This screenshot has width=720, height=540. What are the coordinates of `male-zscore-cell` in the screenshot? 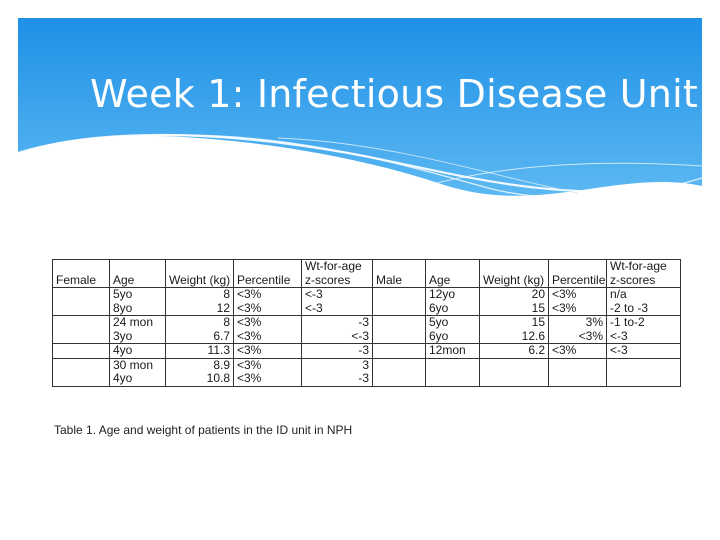 It's located at (643, 372).